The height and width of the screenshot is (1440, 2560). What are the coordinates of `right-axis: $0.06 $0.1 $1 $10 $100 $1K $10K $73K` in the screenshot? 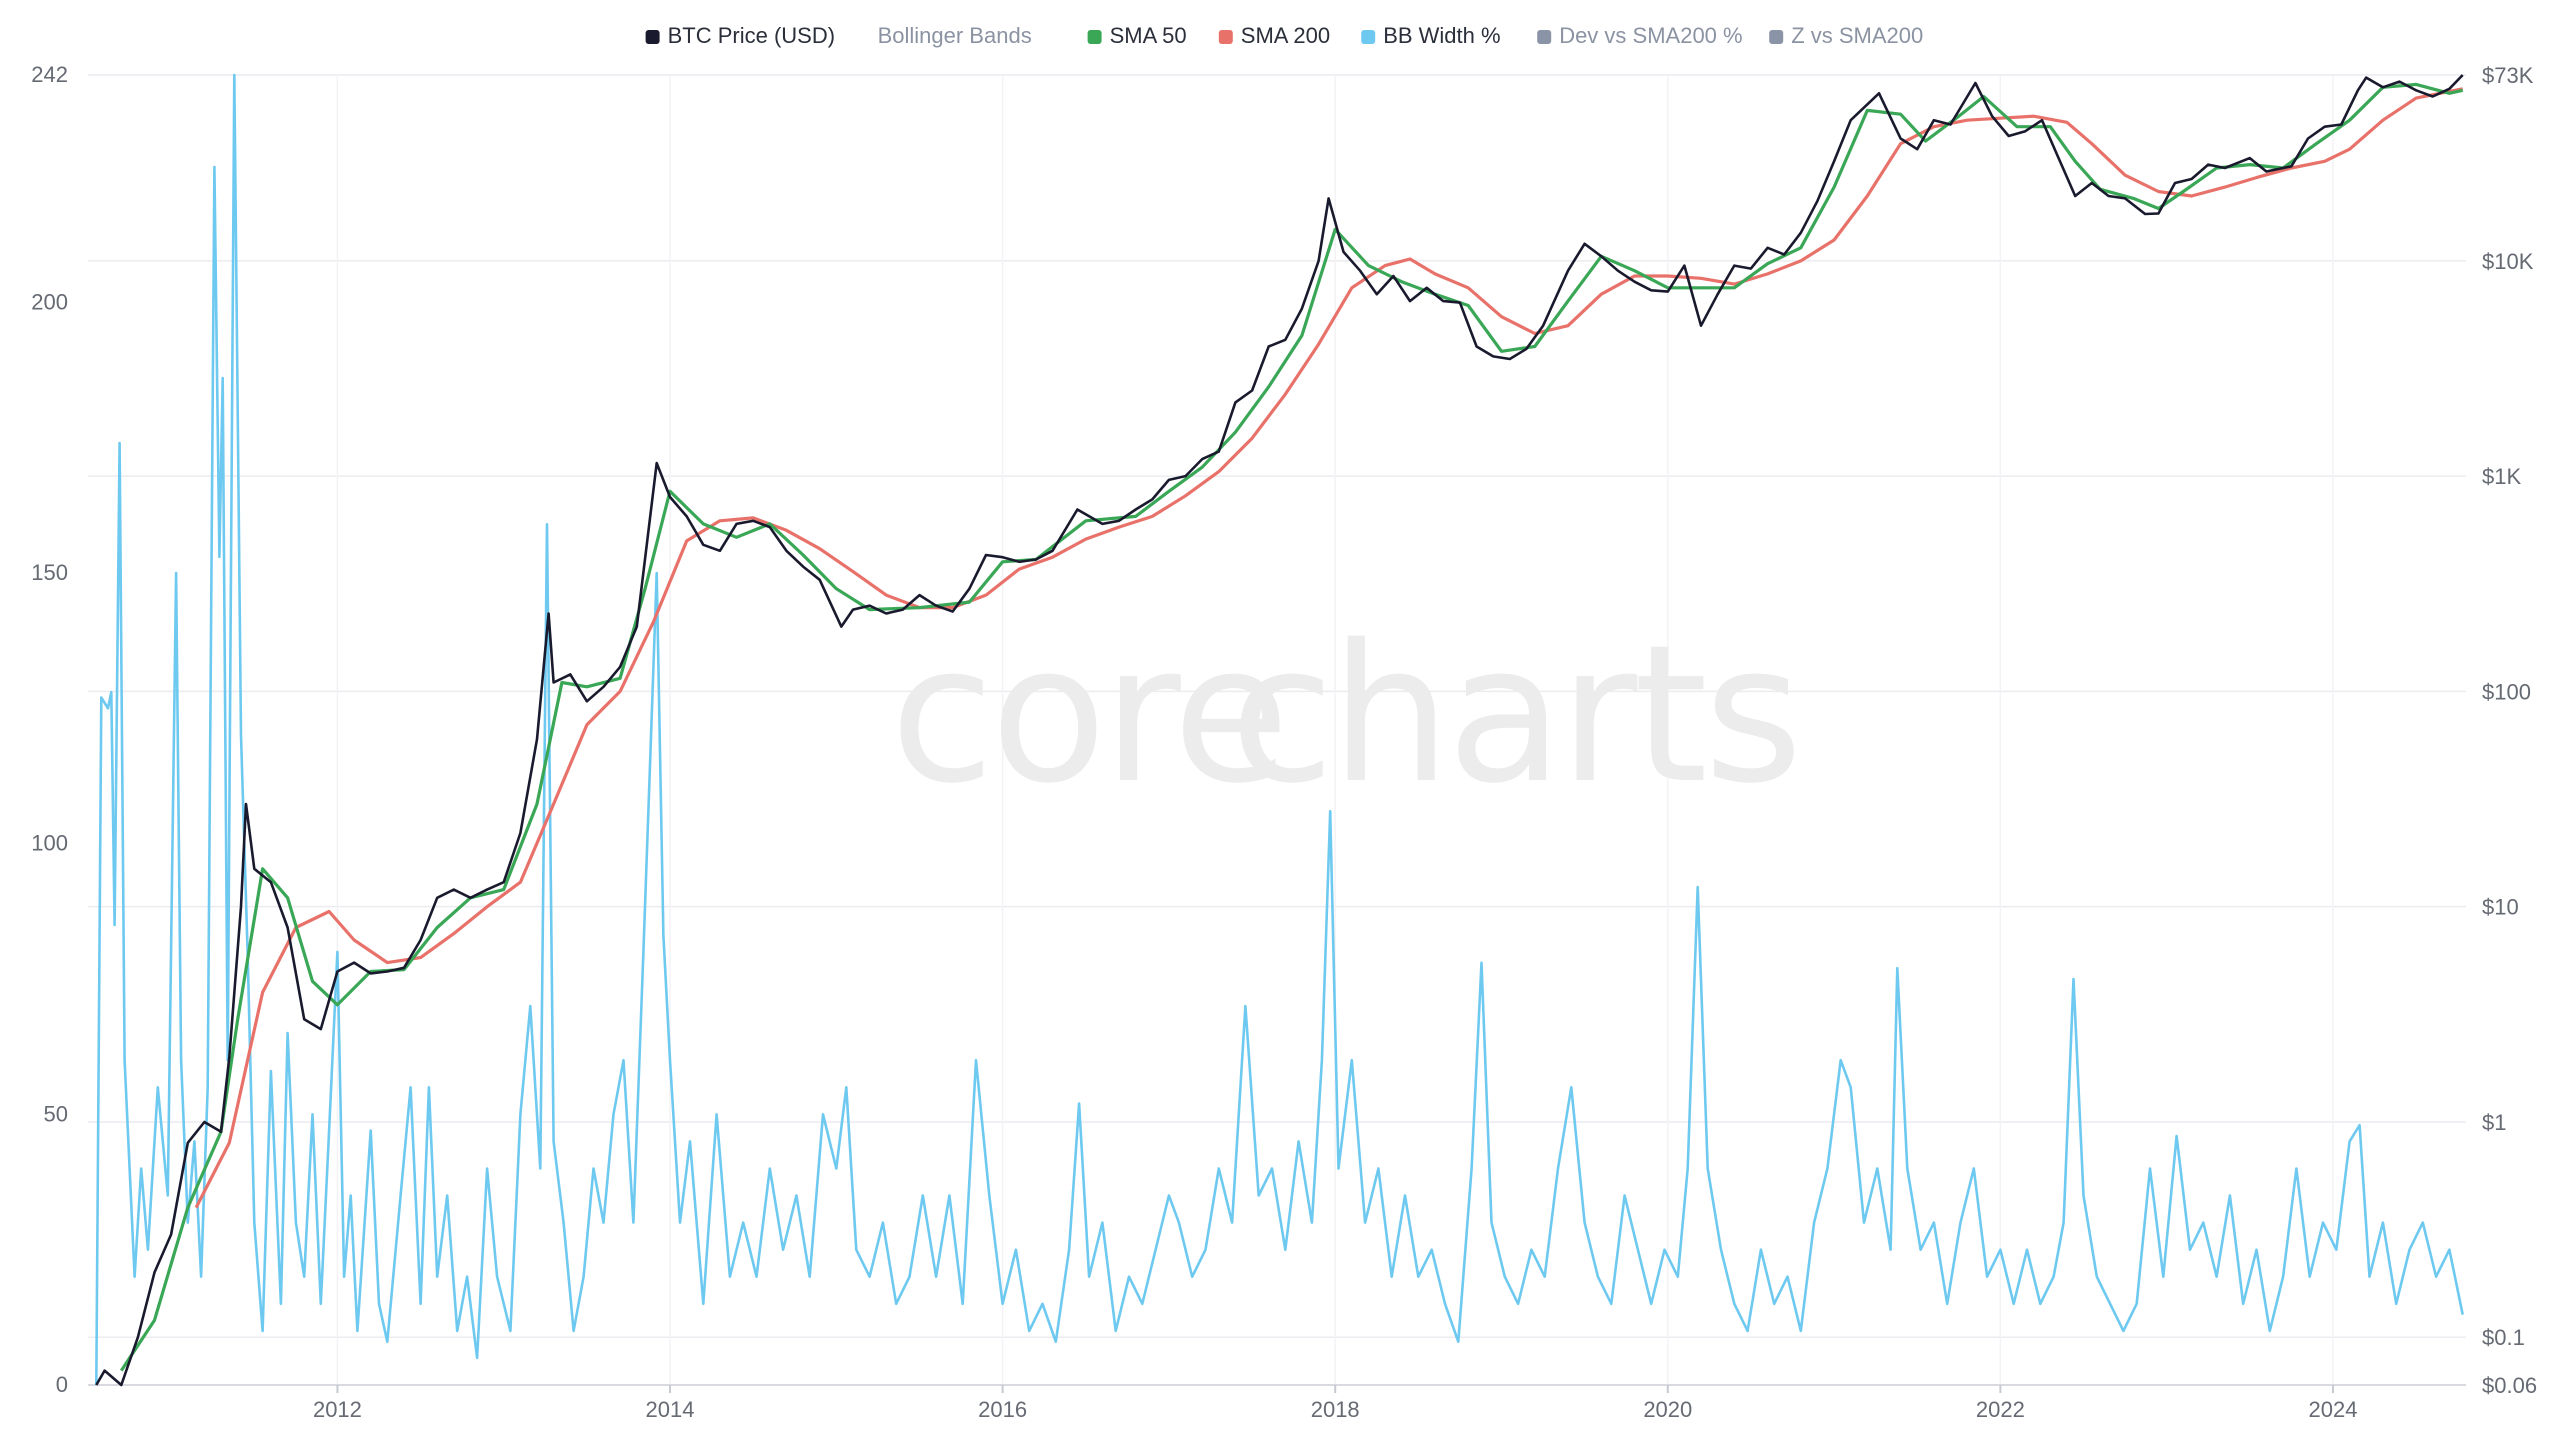 It's located at (2509, 730).